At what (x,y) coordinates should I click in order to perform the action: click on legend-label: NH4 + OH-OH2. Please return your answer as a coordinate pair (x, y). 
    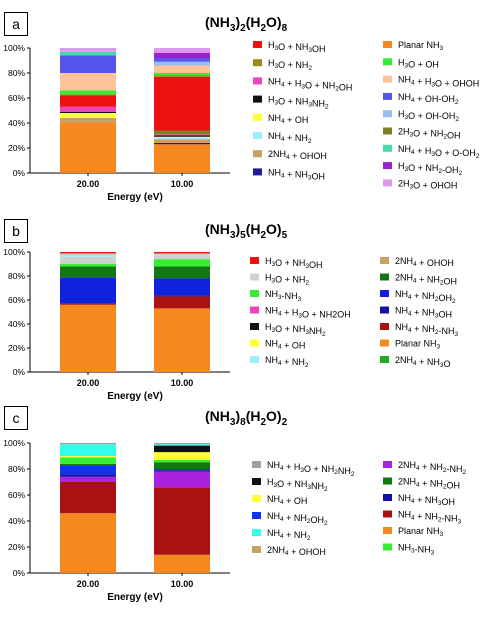
    Looking at the image, I should click on (428, 99).